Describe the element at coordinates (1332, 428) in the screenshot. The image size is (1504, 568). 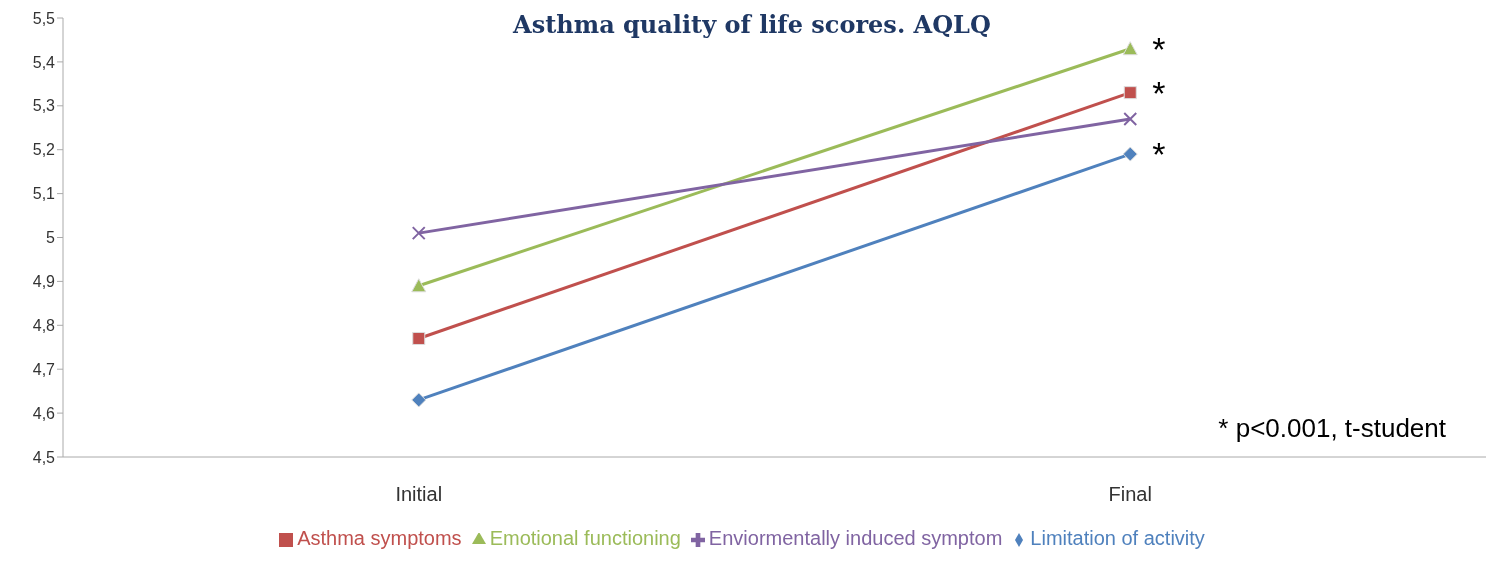
I see `annotation: * p<0.001, t-student` at that location.